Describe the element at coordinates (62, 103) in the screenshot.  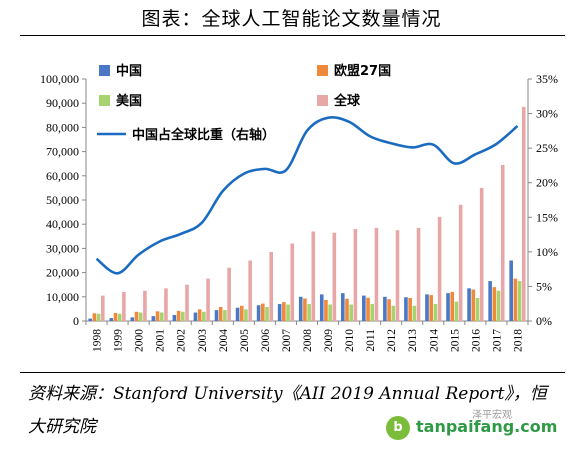
I see `y-left-tick-label: 90,000` at that location.